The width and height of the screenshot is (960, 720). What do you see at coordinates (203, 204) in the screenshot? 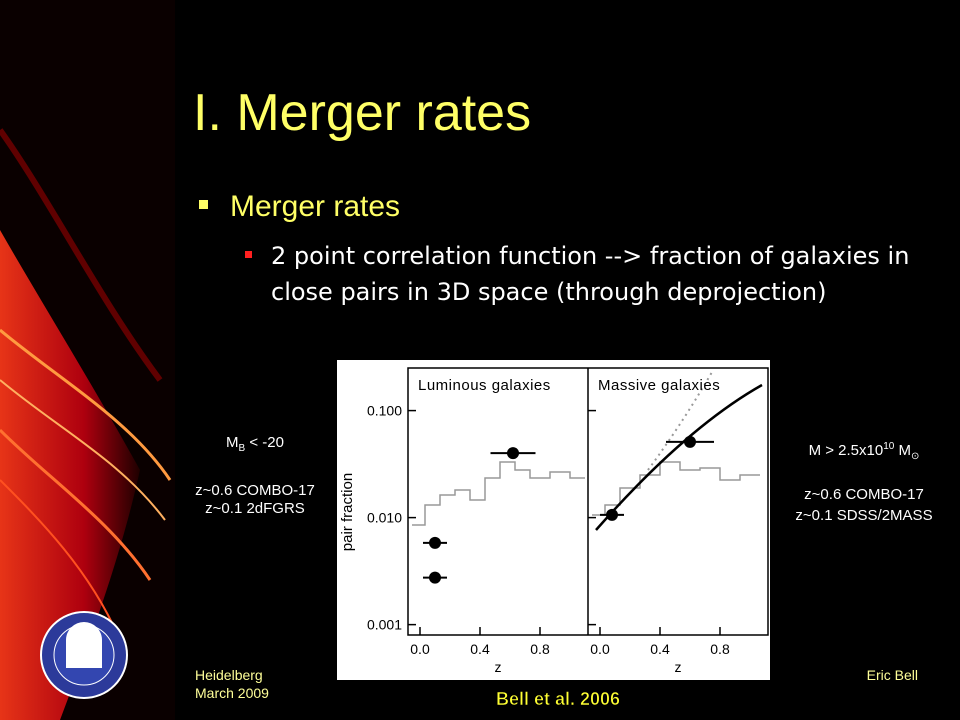
I see `bullet-marker` at bounding box center [203, 204].